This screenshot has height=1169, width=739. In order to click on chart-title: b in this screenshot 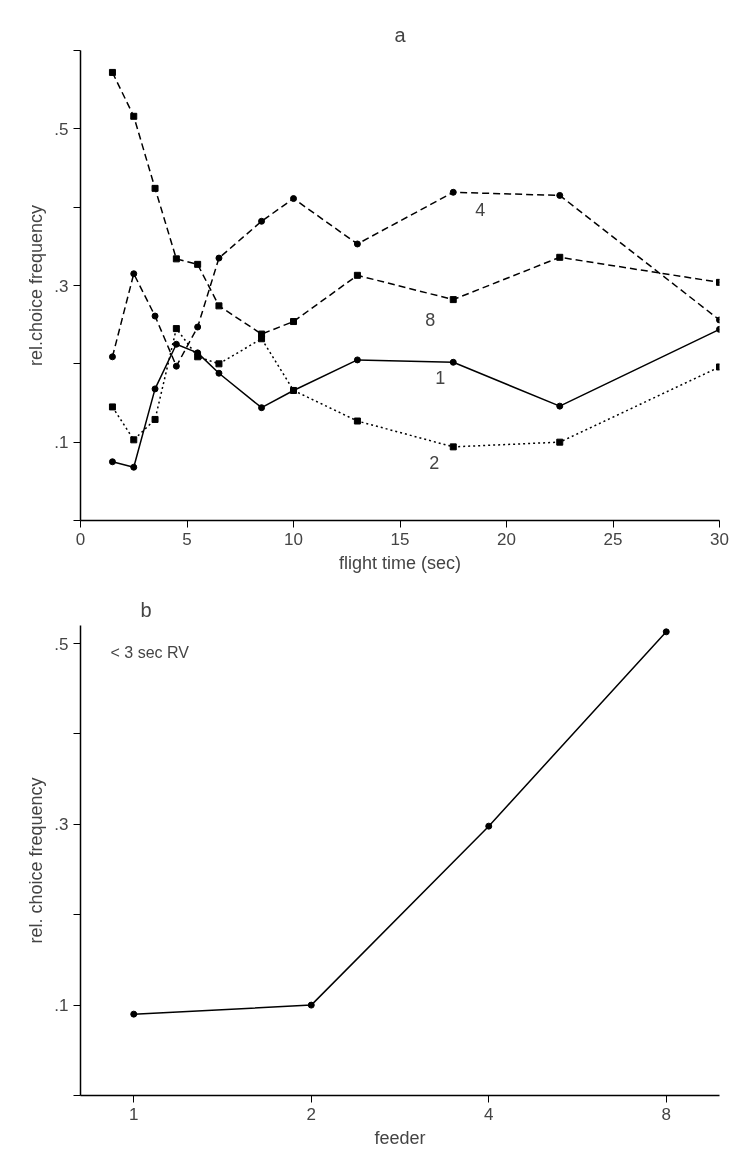, I will do `click(146, 609)`.